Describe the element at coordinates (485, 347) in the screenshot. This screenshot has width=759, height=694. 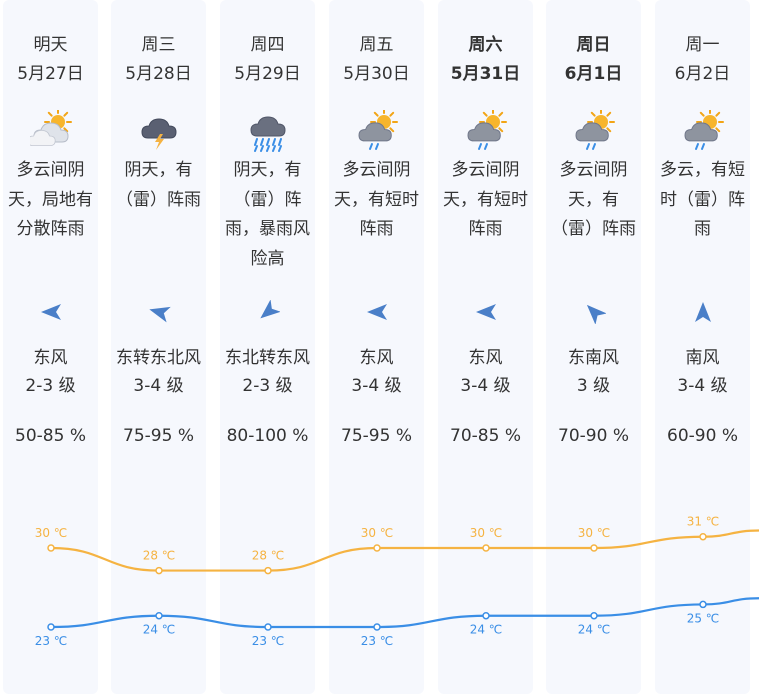
I see `day-column: 周六 5月31日 多云间阴 天，有短时 阵雨 东风 3-4 级 70-85 %` at that location.